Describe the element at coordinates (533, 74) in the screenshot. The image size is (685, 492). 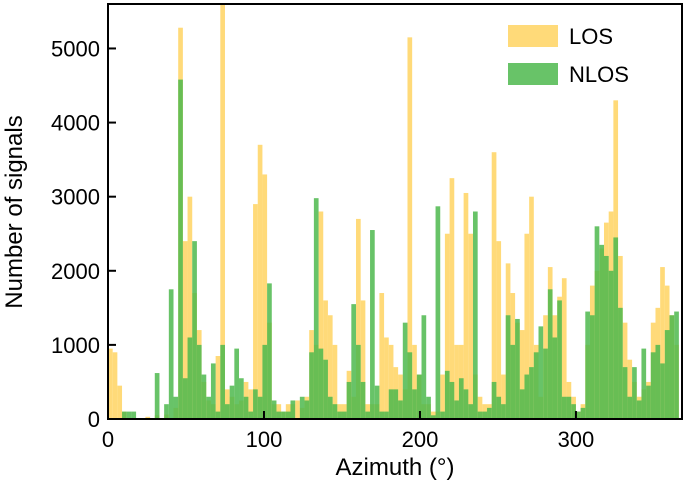
I see `legend-swatch-nlos` at that location.